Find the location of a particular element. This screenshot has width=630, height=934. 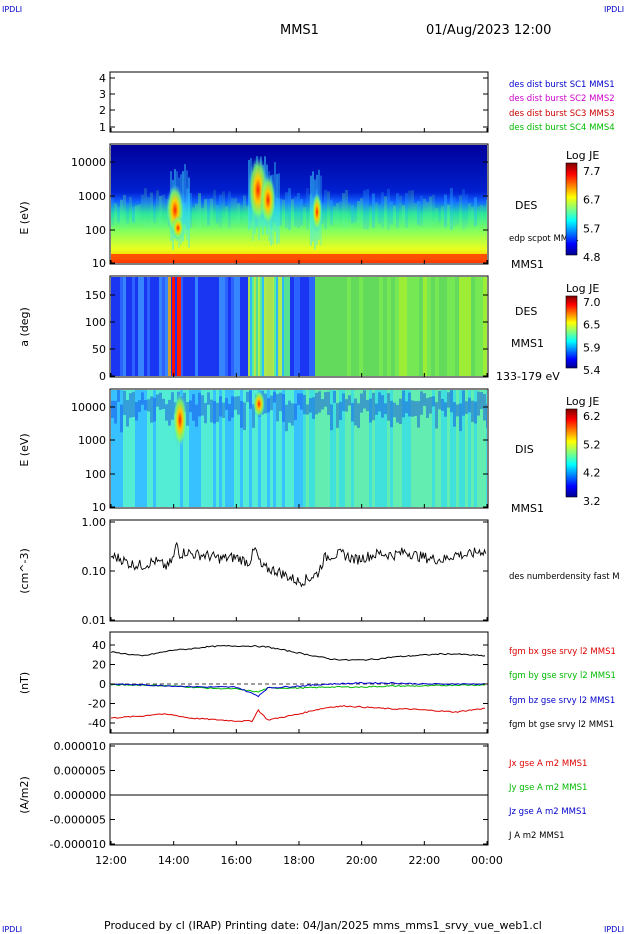

fgm-by-line is located at coordinates (298, 688).